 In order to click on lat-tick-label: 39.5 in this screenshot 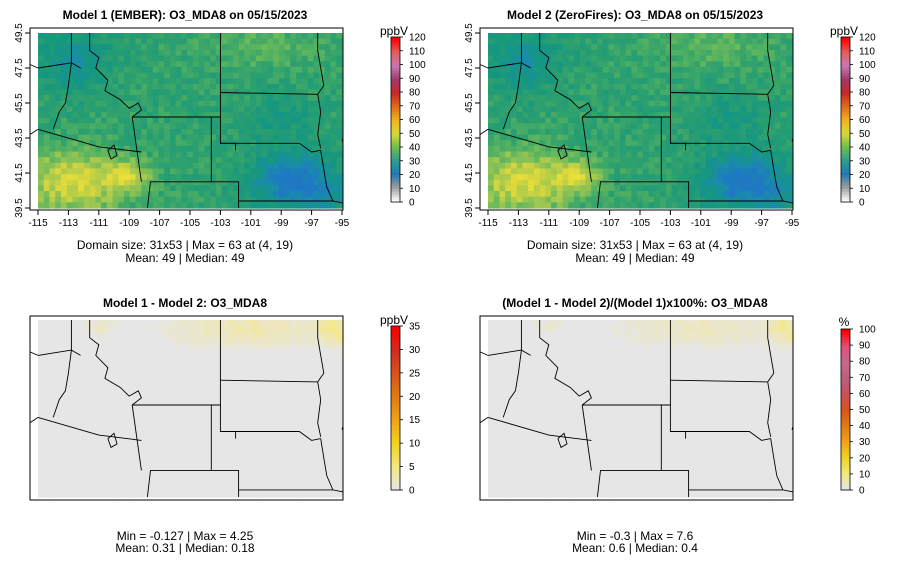, I will do `click(19, 208)`.